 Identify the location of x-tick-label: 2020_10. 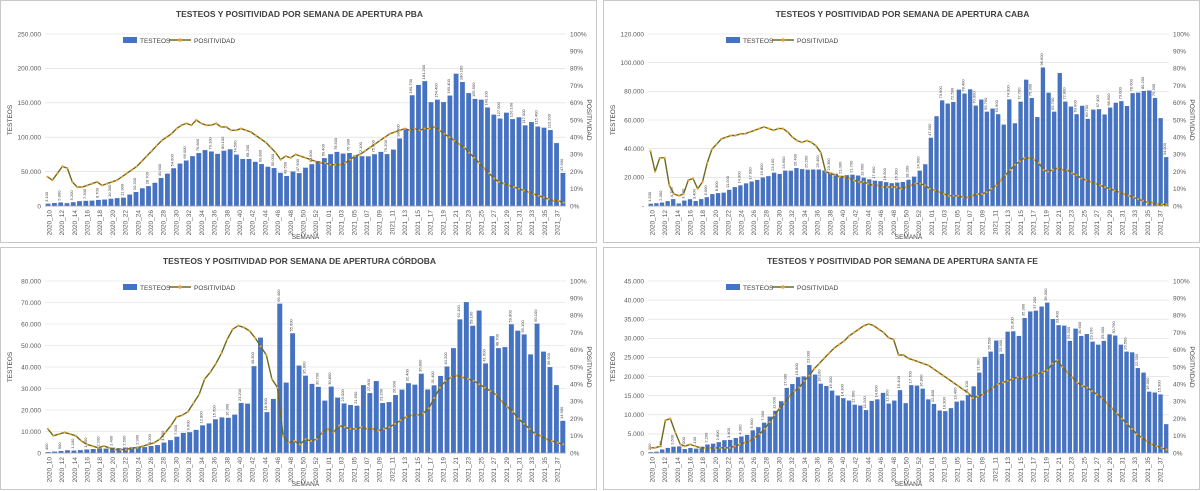
(652, 223).